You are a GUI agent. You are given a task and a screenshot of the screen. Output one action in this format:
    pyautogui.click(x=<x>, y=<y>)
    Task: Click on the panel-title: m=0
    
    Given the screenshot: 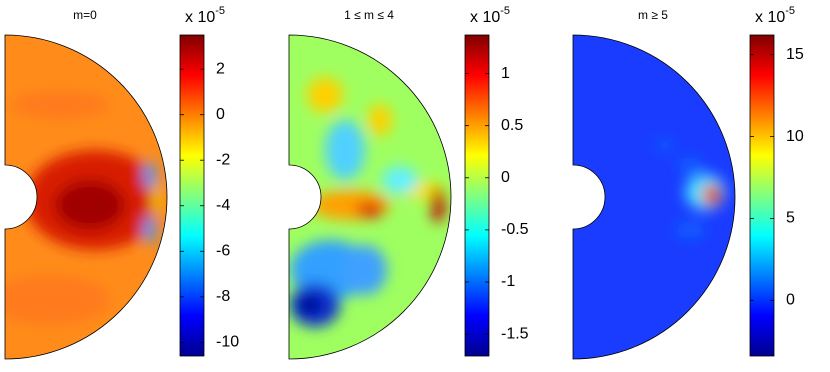 What is the action you would take?
    pyautogui.click(x=85, y=15)
    